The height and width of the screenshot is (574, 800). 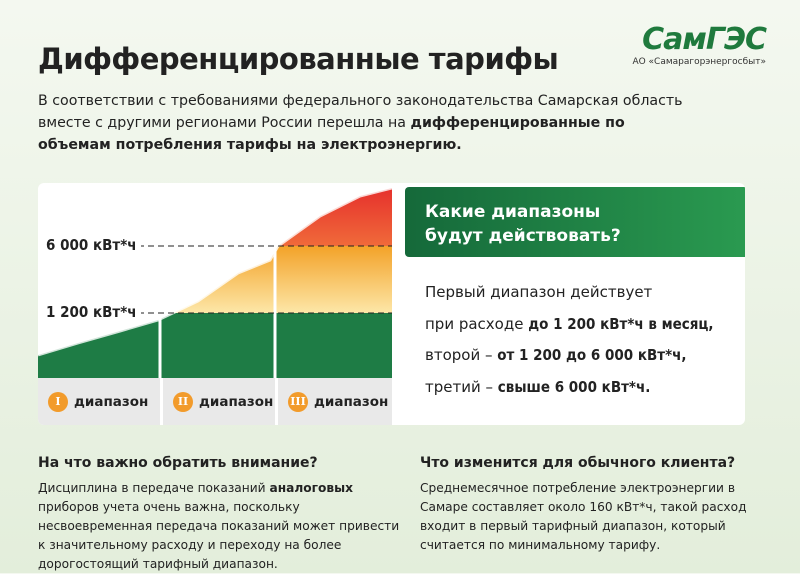 I want to click on range-1-area, so click(x=215, y=345).